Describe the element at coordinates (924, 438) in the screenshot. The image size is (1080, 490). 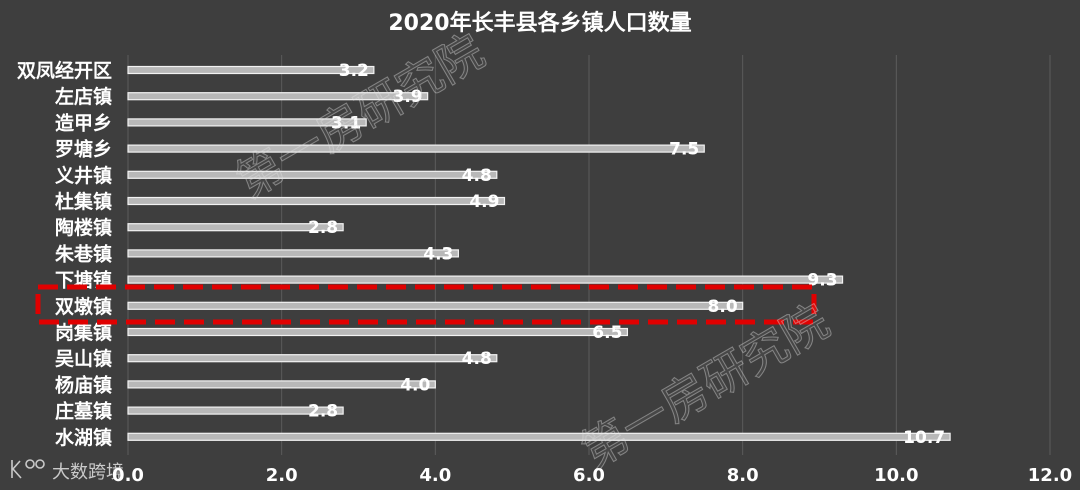
I see `data-label: 10.7` at that location.